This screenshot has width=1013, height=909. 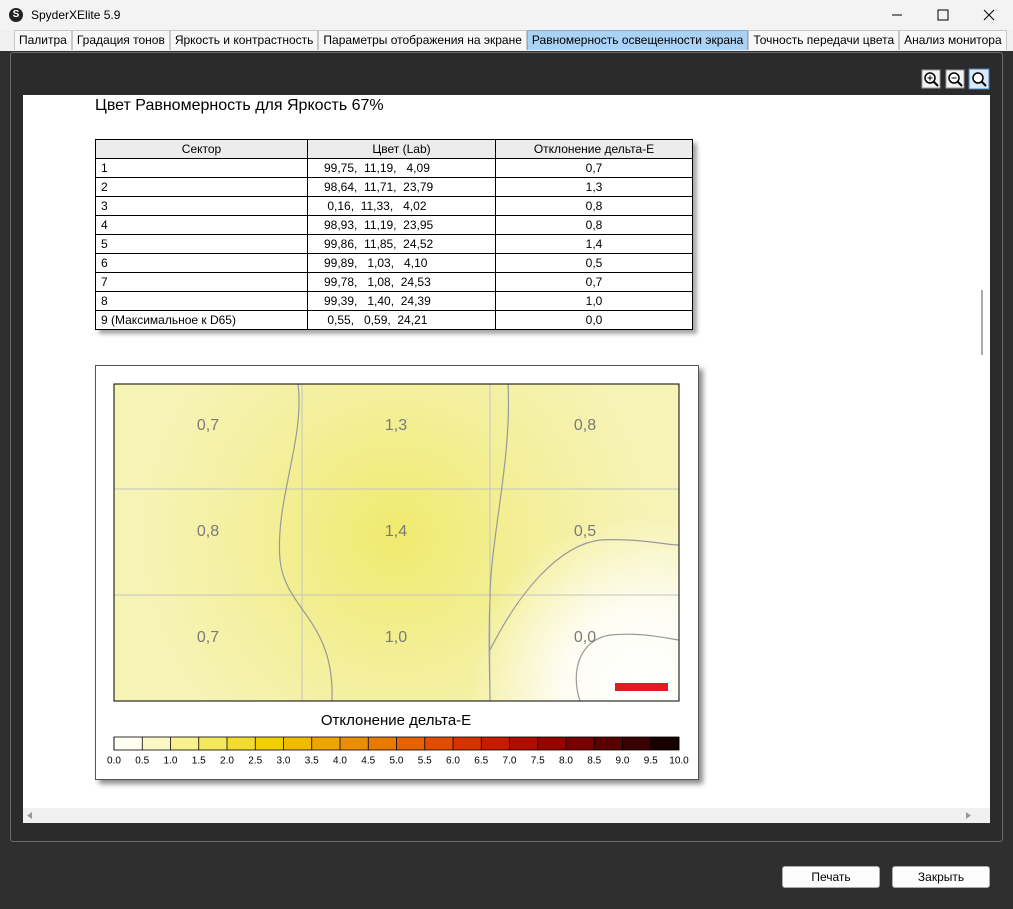 What do you see at coordinates (201, 301) in the screenshot?
I see `sector-cell: 8` at bounding box center [201, 301].